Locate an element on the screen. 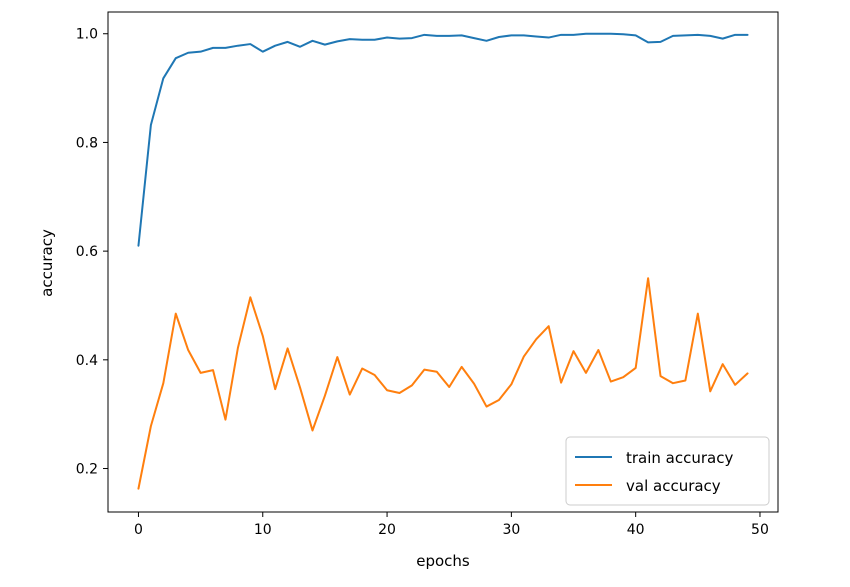 The width and height of the screenshot is (850, 587). y-tick-label: 0.2 is located at coordinates (87, 470).